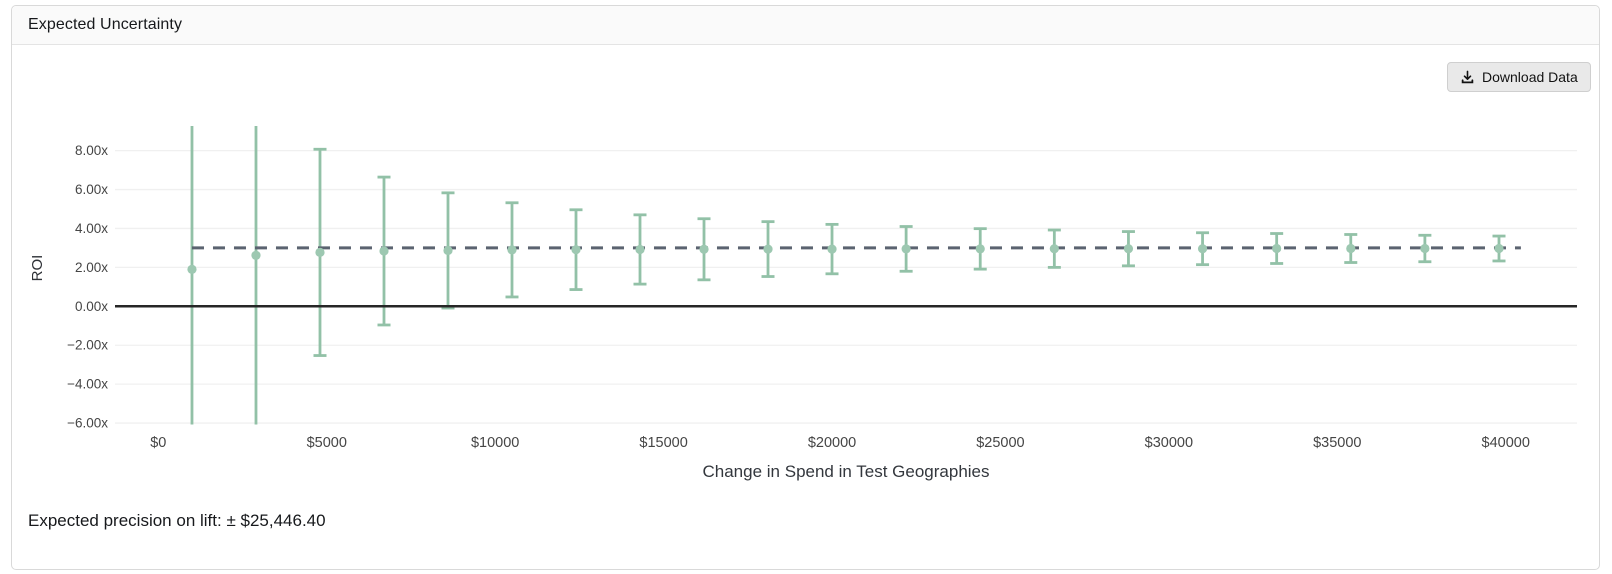  I want to click on download-data-button: Download Data, so click(1519, 77).